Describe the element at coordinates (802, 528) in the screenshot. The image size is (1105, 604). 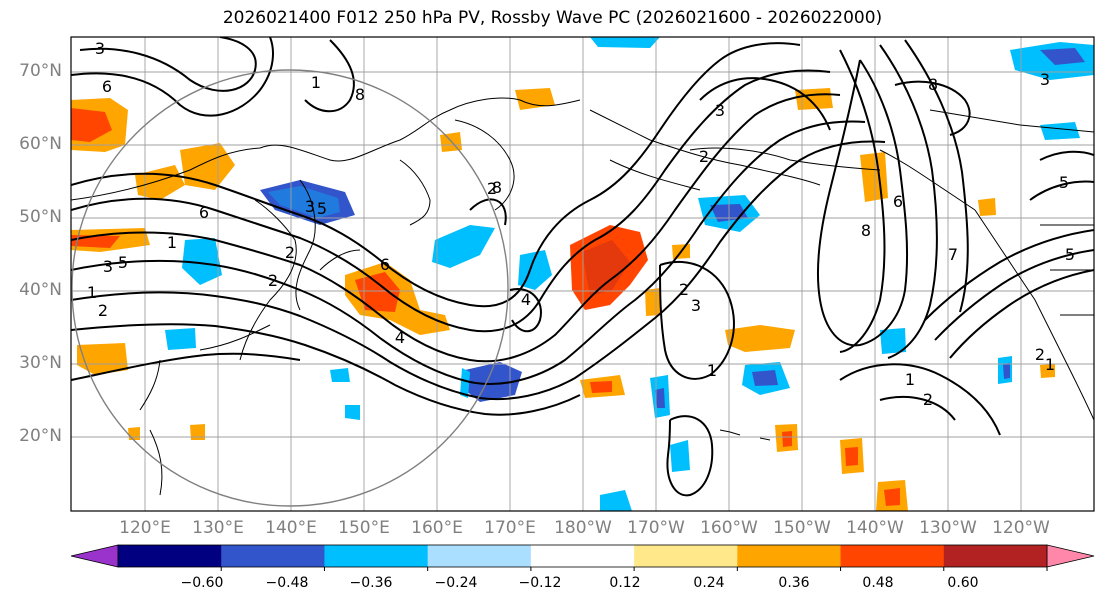
I see `lon-label-150w: 150°W` at that location.